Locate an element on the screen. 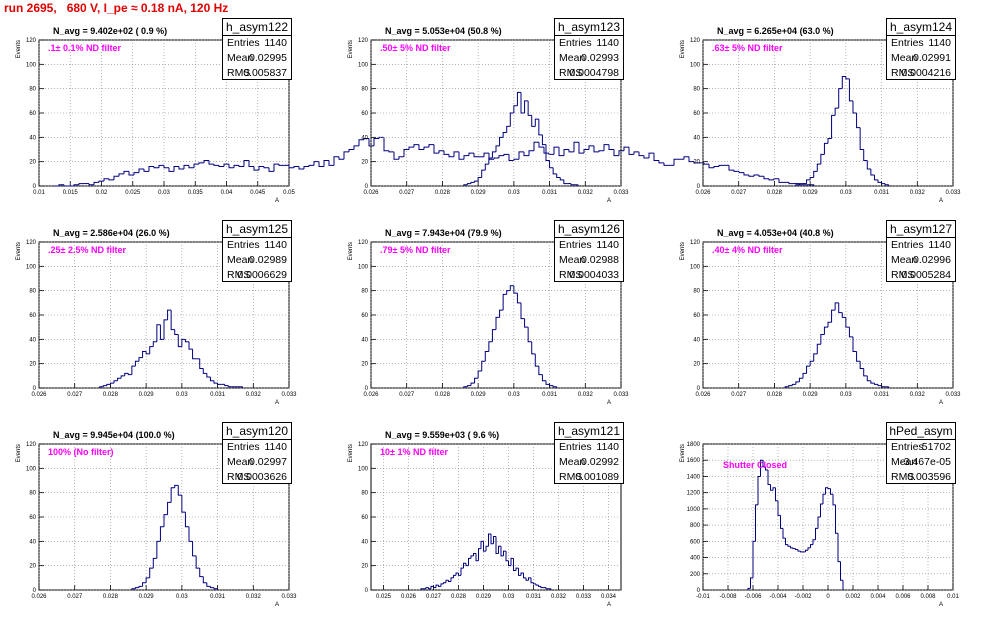 The width and height of the screenshot is (996, 626). y-tick-label: 1200 is located at coordinates (694, 494).